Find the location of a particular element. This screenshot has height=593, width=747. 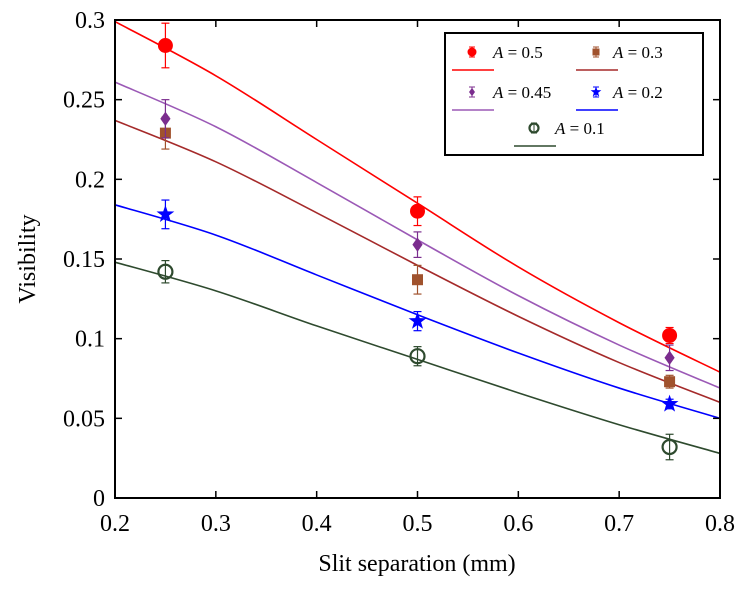

legend-entry: A = 0.1 is located at coordinates (559, 133).